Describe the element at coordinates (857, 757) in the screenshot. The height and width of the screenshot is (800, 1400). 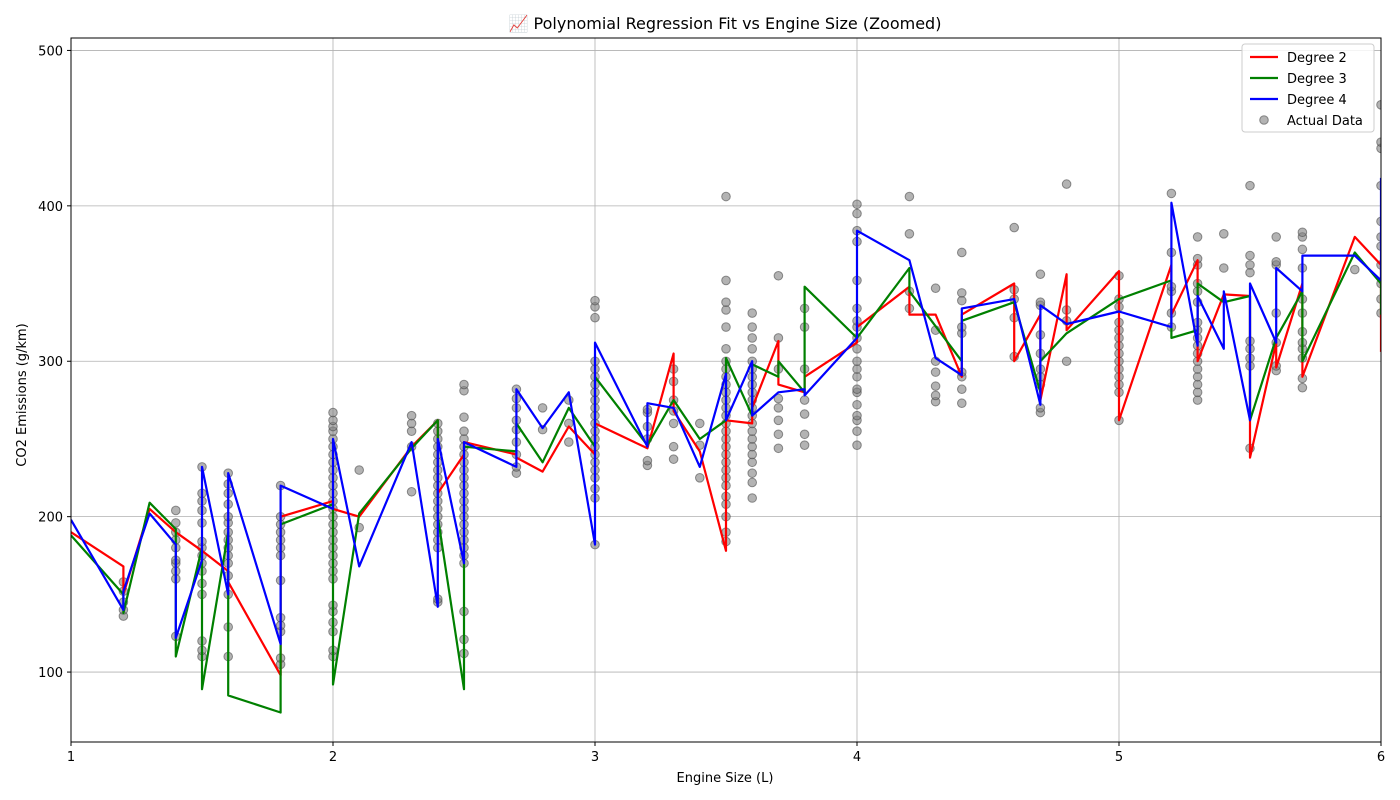
I see `x-tick-label: 4` at that location.